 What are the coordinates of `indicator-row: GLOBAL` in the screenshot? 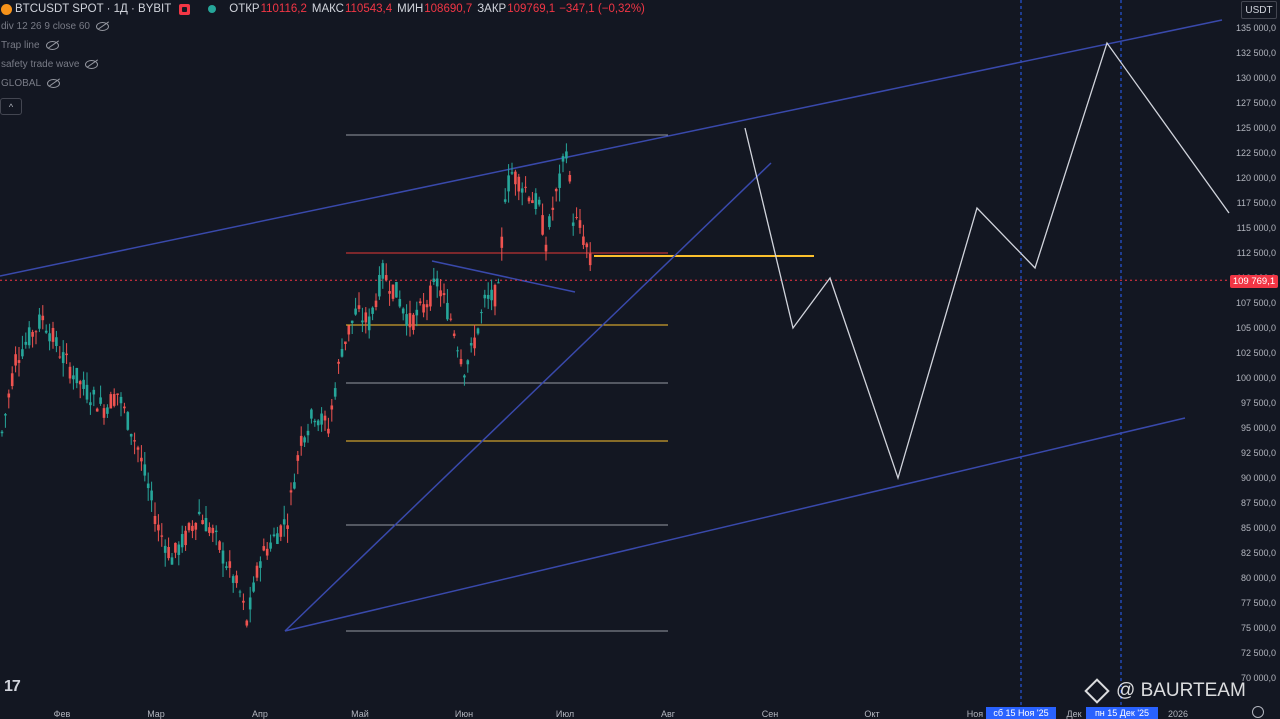 It's located at (31, 83).